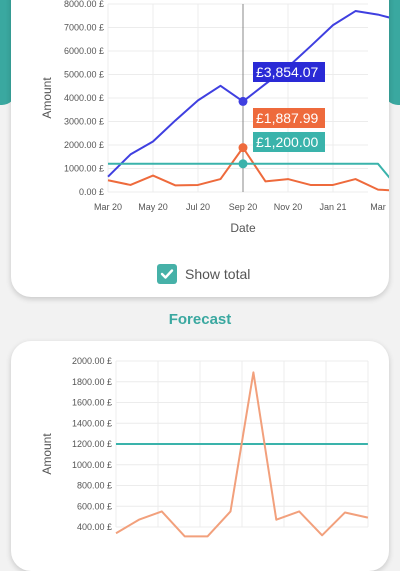  What do you see at coordinates (153, 207) in the screenshot?
I see `x-tick-label: May 20` at bounding box center [153, 207].